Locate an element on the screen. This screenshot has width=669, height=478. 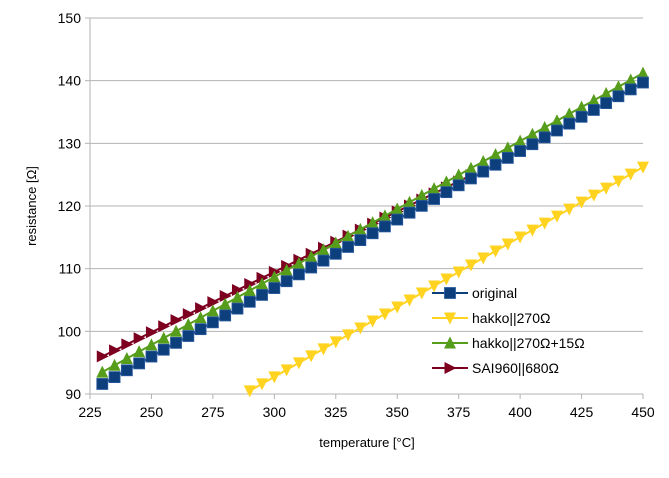
x-axis-title: temperature [°C] is located at coordinates (367, 442).